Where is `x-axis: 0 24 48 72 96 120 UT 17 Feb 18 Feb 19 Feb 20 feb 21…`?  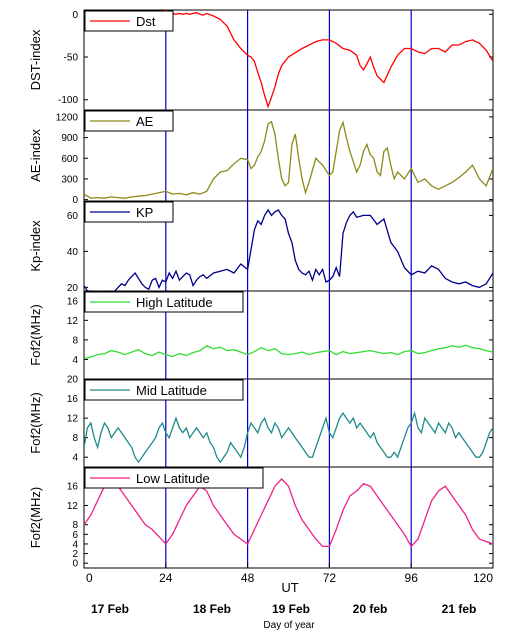 x-axis: 0 24 48 72 96 120 UT 17 Feb 18 Feb 19 Feb 20 feb 21… is located at coordinates (288, 597).